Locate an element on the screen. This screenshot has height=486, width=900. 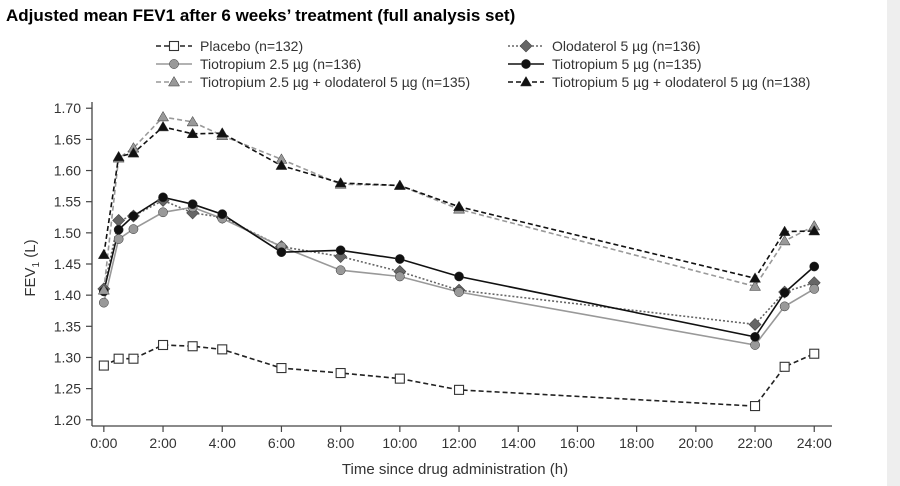
x-tick-label: 6:00 is located at coordinates (281, 443).